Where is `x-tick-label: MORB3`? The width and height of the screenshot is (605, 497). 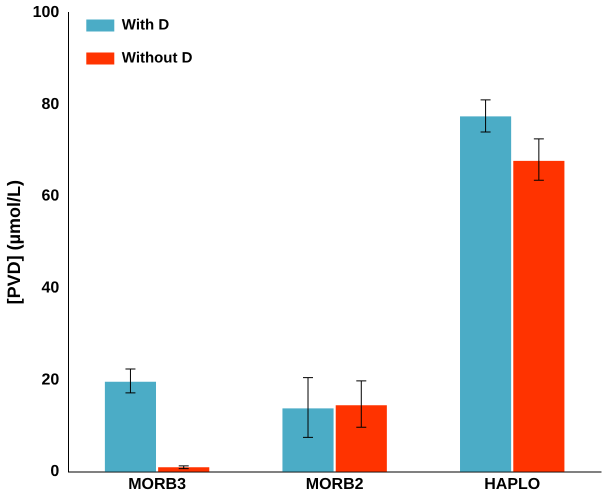
x-tick-label: MORB3 is located at coordinates (157, 484).